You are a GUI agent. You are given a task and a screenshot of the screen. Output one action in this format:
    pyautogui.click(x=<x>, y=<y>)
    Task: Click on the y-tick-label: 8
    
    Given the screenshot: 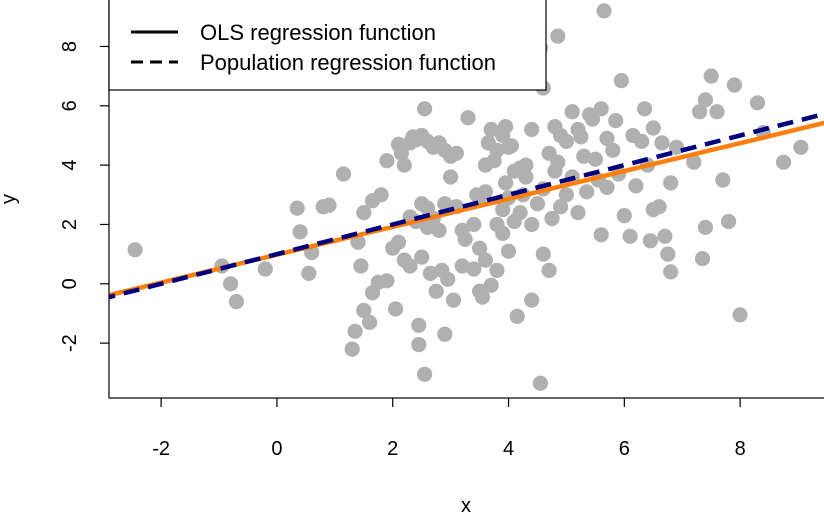 What is the action you would take?
    pyautogui.click(x=70, y=46)
    